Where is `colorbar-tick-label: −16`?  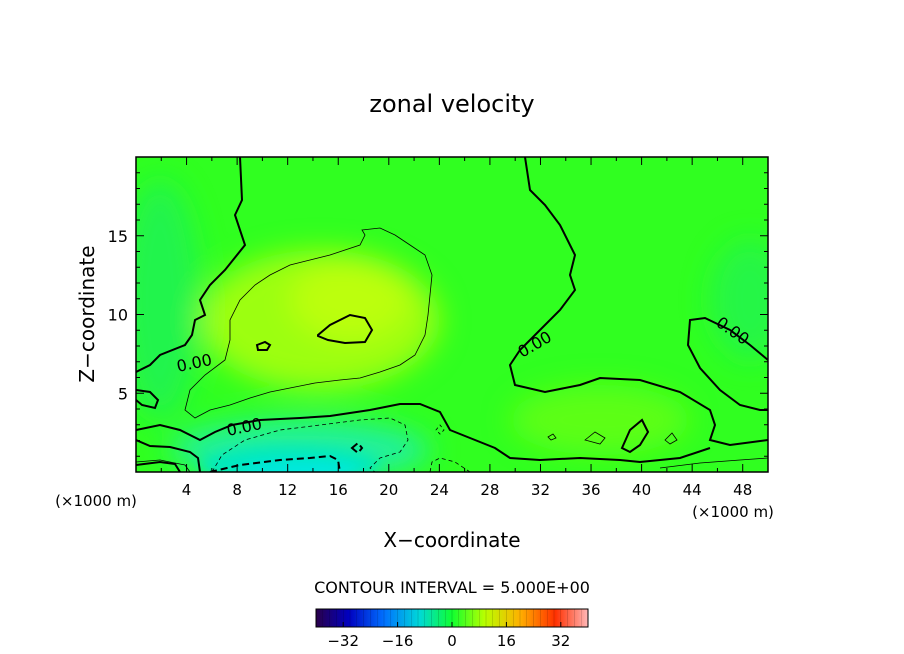 colorbar-tick-label: −16 is located at coordinates (398, 641).